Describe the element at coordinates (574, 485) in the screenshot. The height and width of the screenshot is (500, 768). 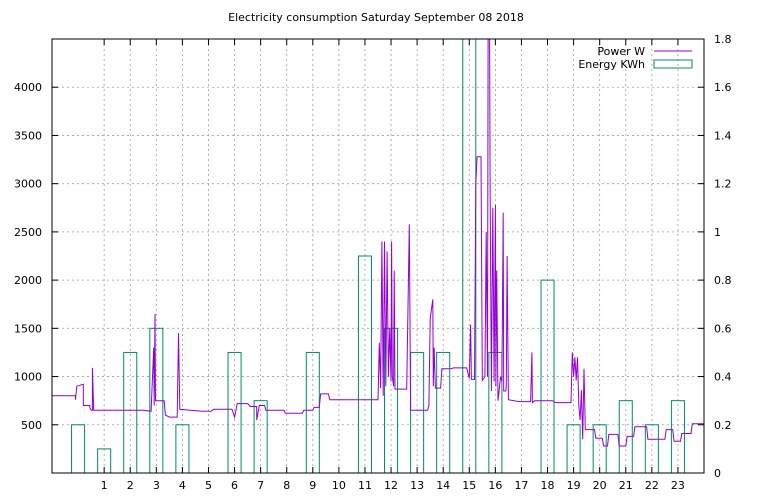
I see `x-tick-label: 19` at that location.